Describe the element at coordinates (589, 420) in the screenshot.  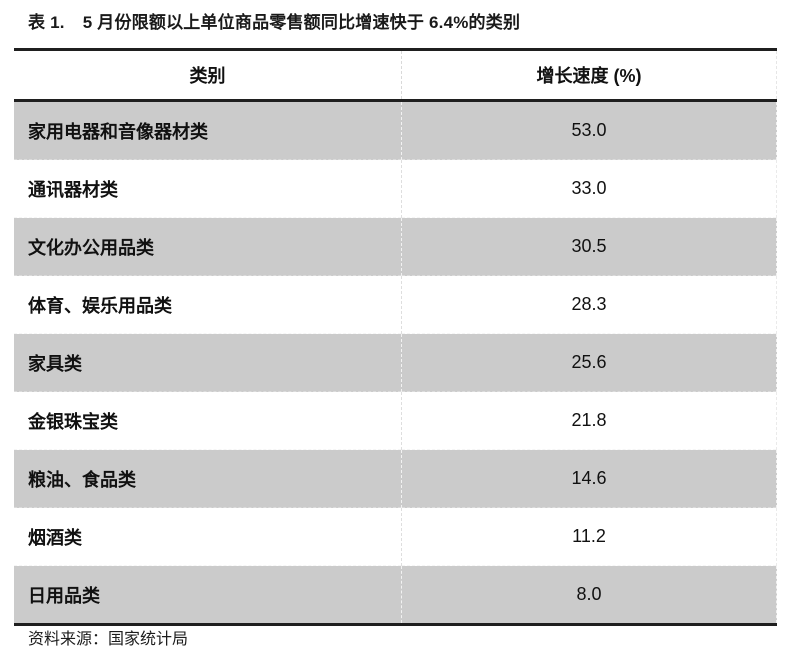
I see `value-cell: 21.8` at that location.